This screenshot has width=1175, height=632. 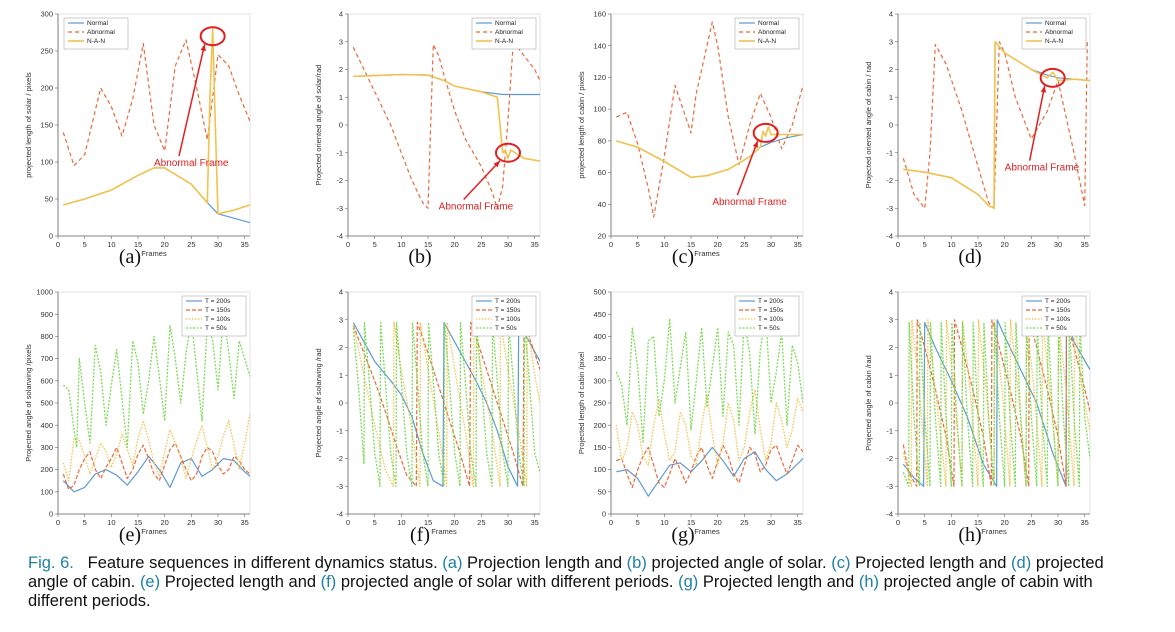 I want to click on x-tick-label: 0, so click(x=611, y=522).